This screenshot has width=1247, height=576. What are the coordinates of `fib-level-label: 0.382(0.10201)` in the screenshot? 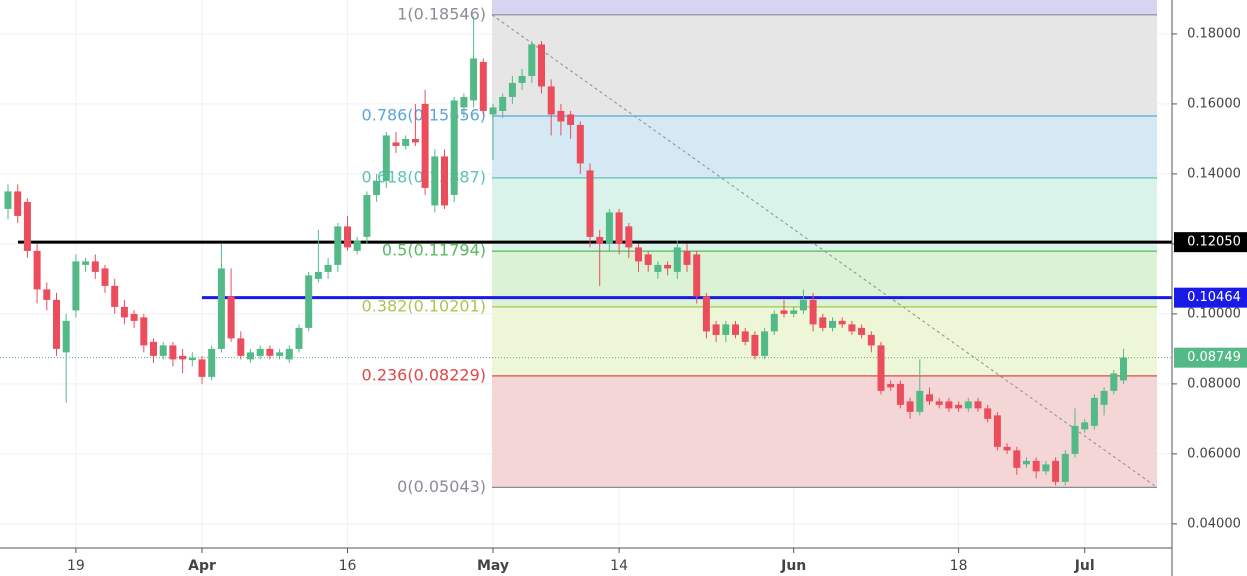 It's located at (424, 305).